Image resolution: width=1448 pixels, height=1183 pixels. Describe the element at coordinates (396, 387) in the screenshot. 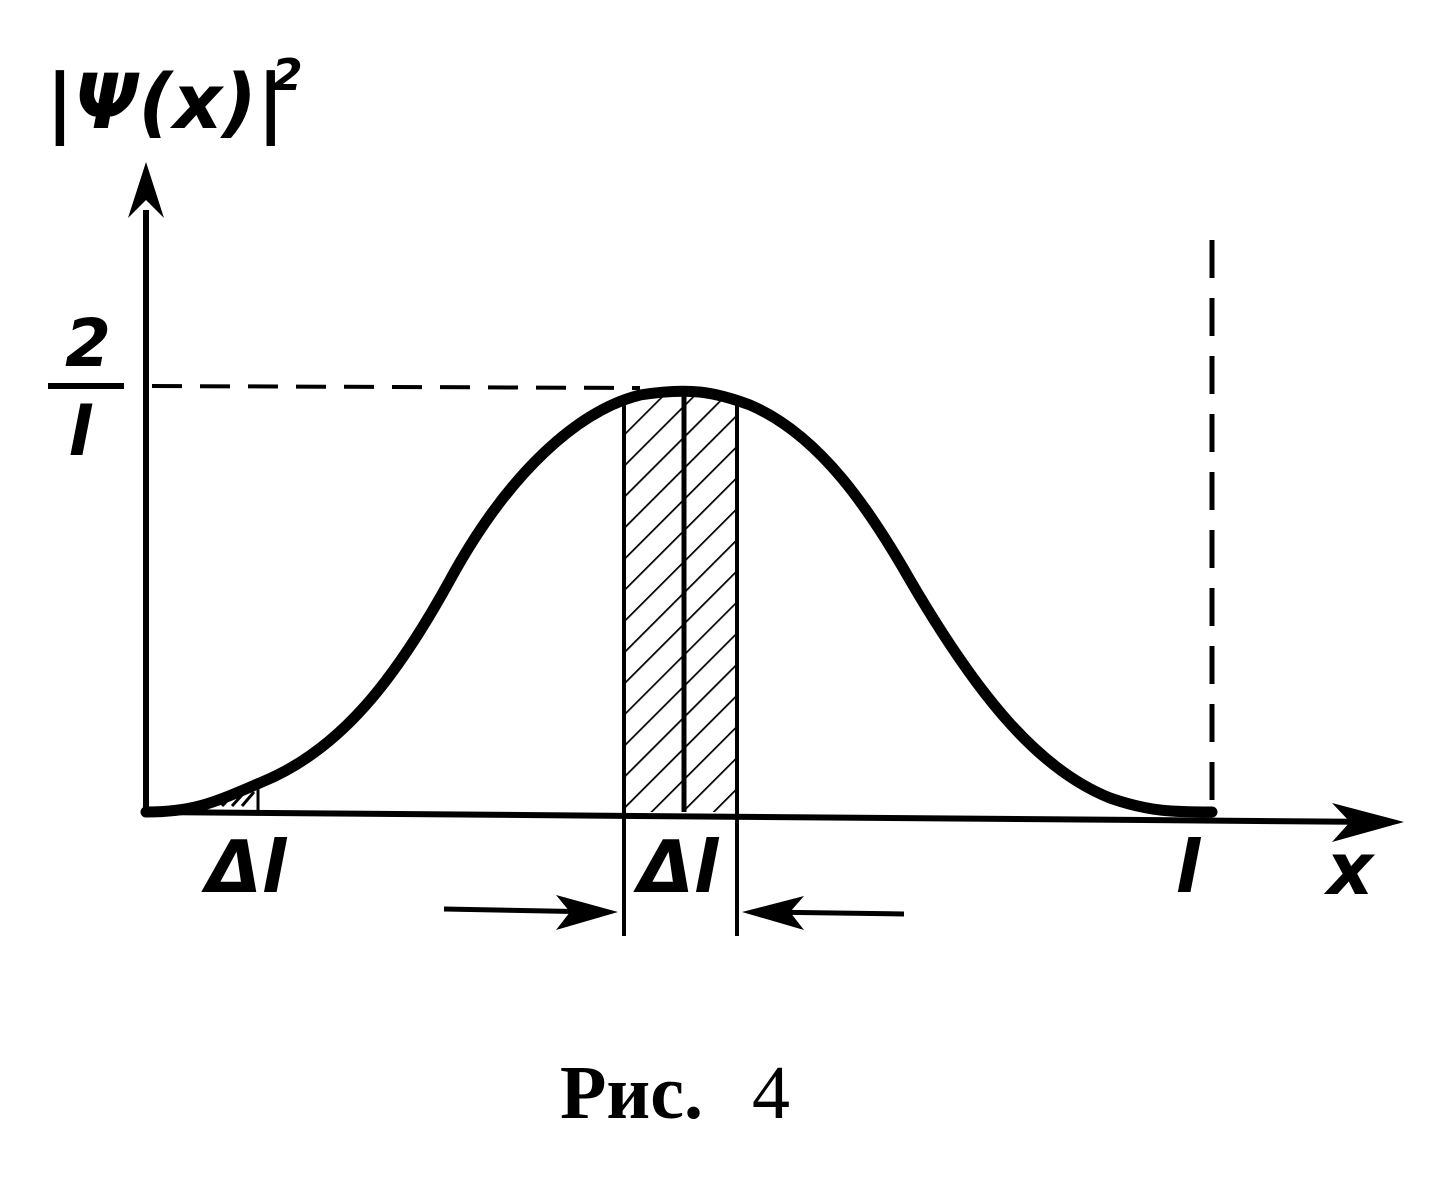

I see `max-dashed-line` at that location.